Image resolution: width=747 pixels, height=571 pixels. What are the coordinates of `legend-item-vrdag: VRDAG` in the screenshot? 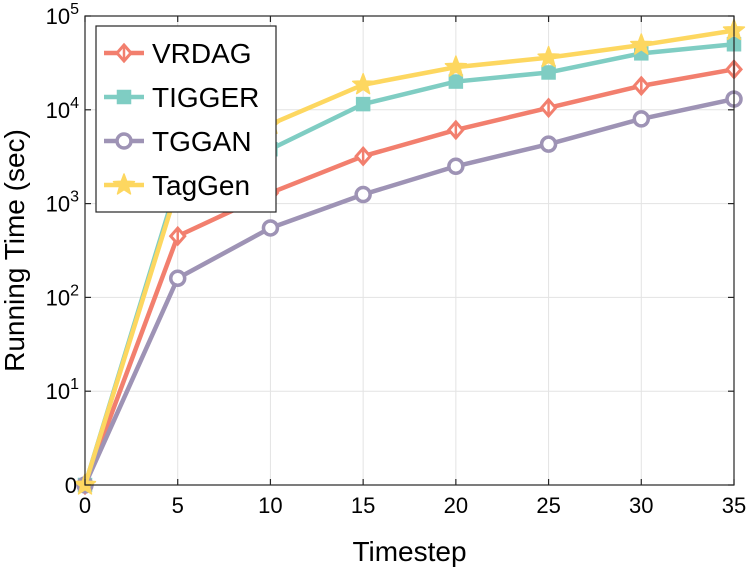 It's located at (178, 53).